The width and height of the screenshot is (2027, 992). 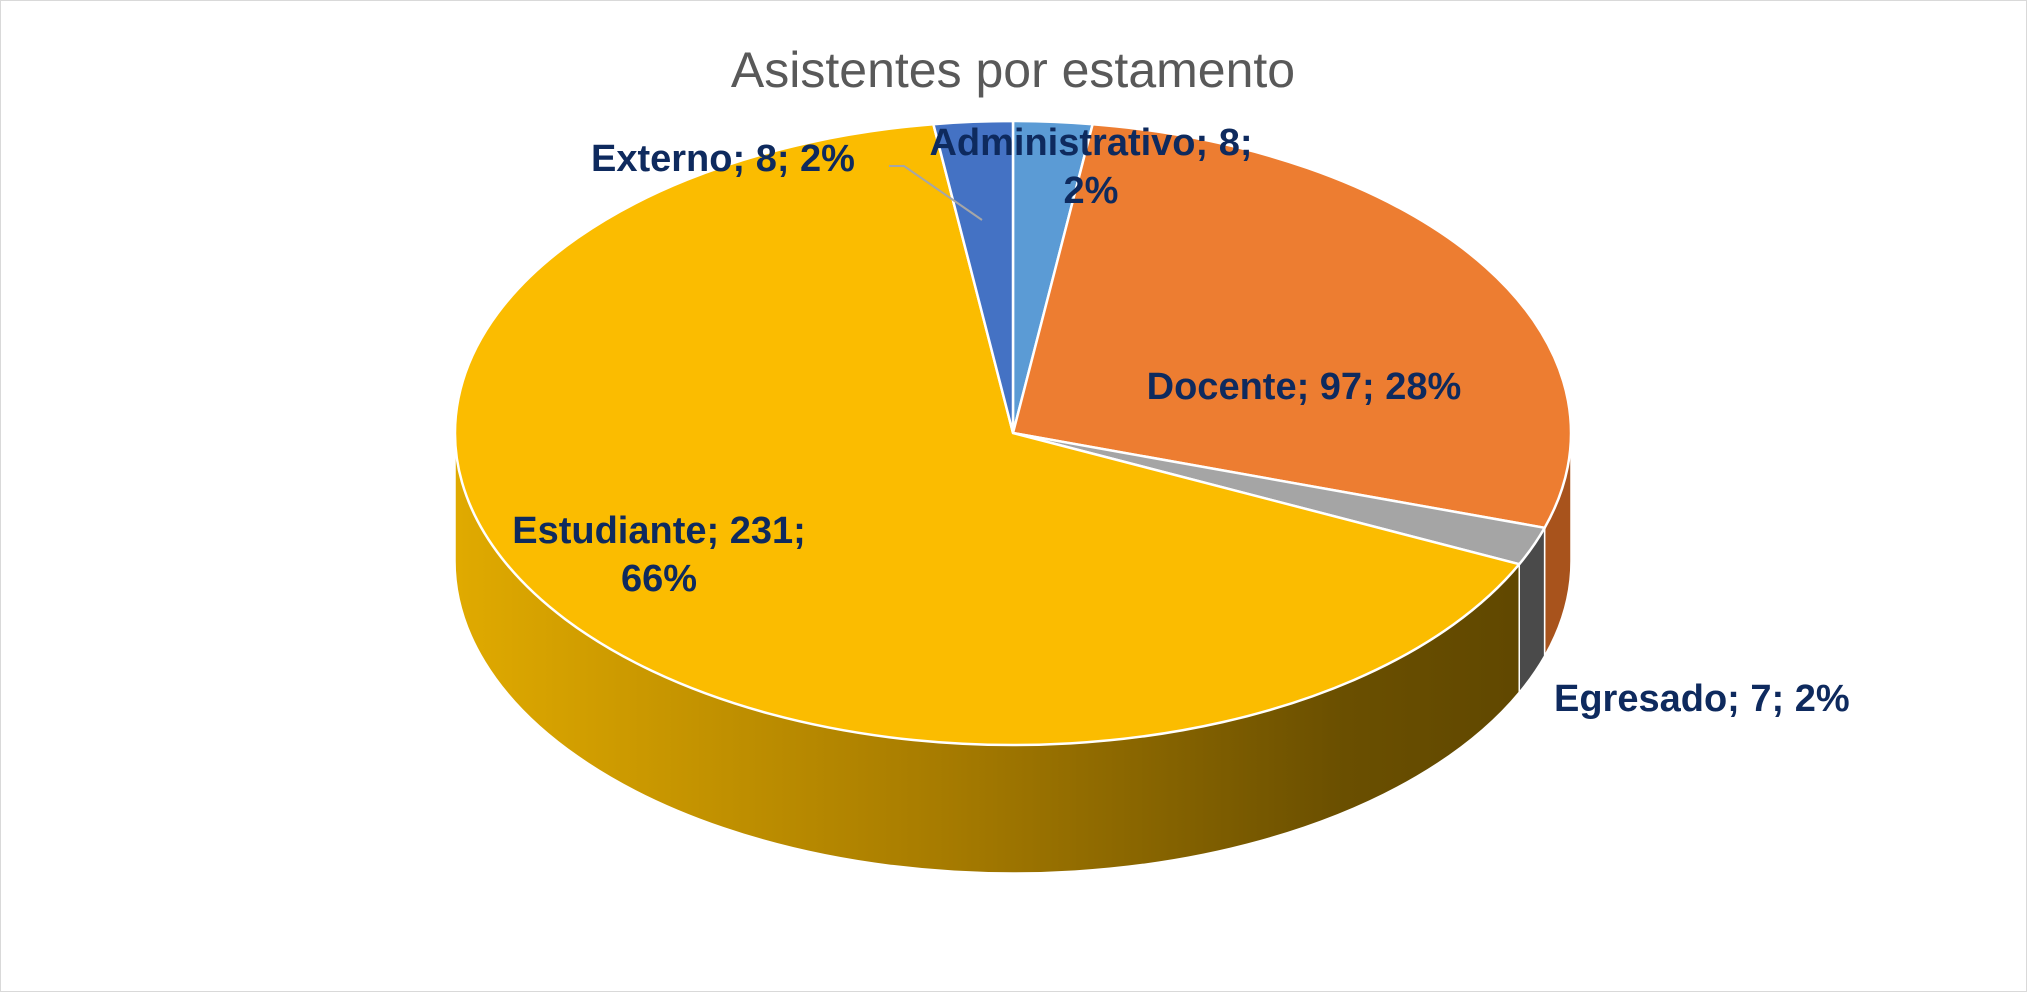 What do you see at coordinates (1292, 326) in the screenshot?
I see `pie-slice-docente` at bounding box center [1292, 326].